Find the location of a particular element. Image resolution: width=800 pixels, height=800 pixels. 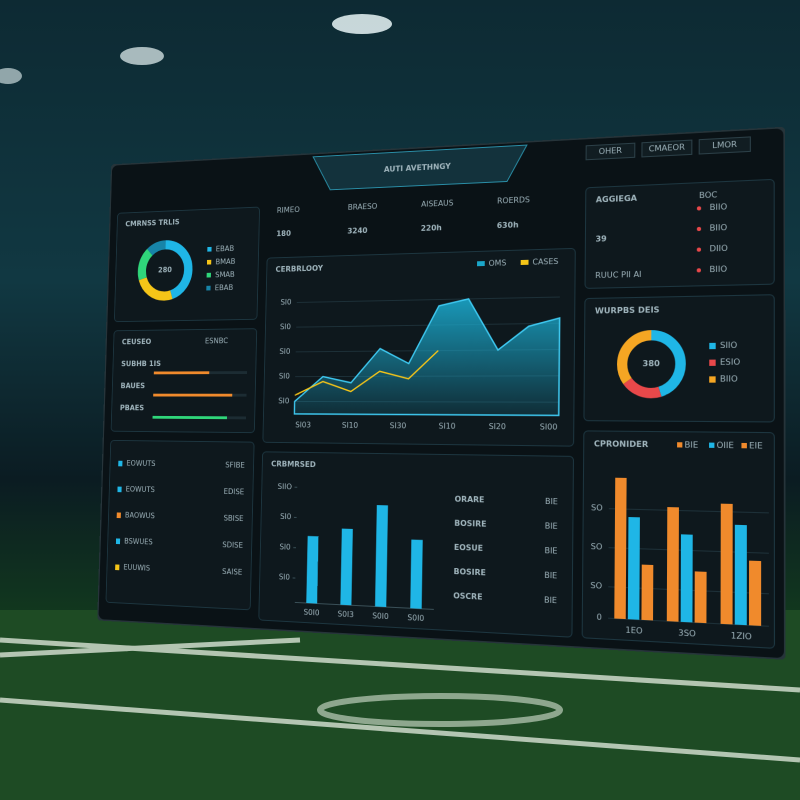

x-tick-label: SI20 is located at coordinates (498, 427).